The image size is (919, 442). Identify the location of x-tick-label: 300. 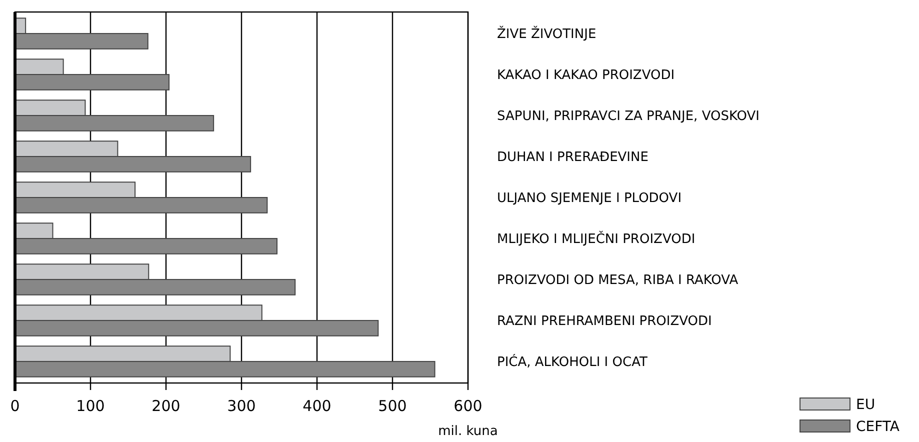
(241, 406).